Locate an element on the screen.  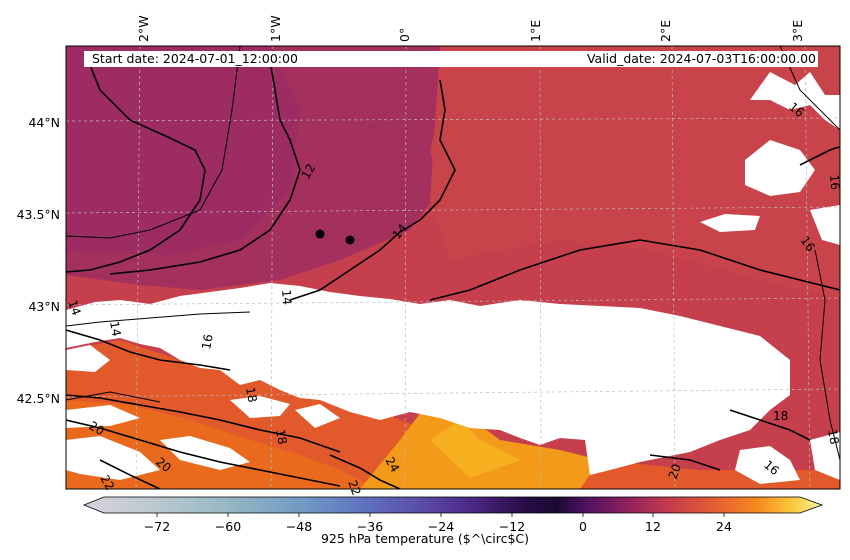
lat-label: 43°N is located at coordinates (44, 306).